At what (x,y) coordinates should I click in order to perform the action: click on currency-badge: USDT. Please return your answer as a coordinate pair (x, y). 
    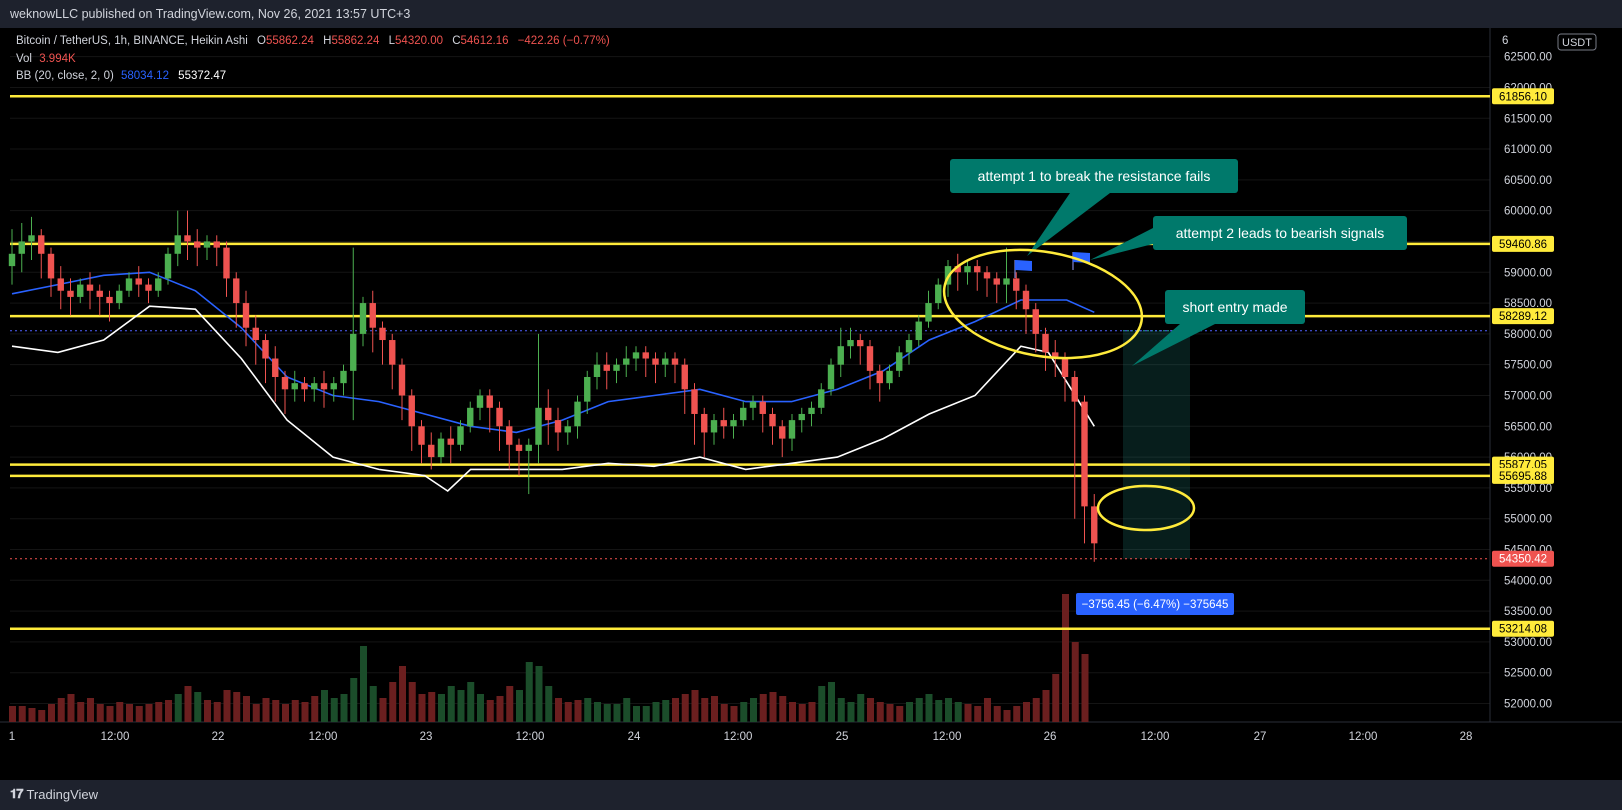
    Looking at the image, I should click on (1577, 42).